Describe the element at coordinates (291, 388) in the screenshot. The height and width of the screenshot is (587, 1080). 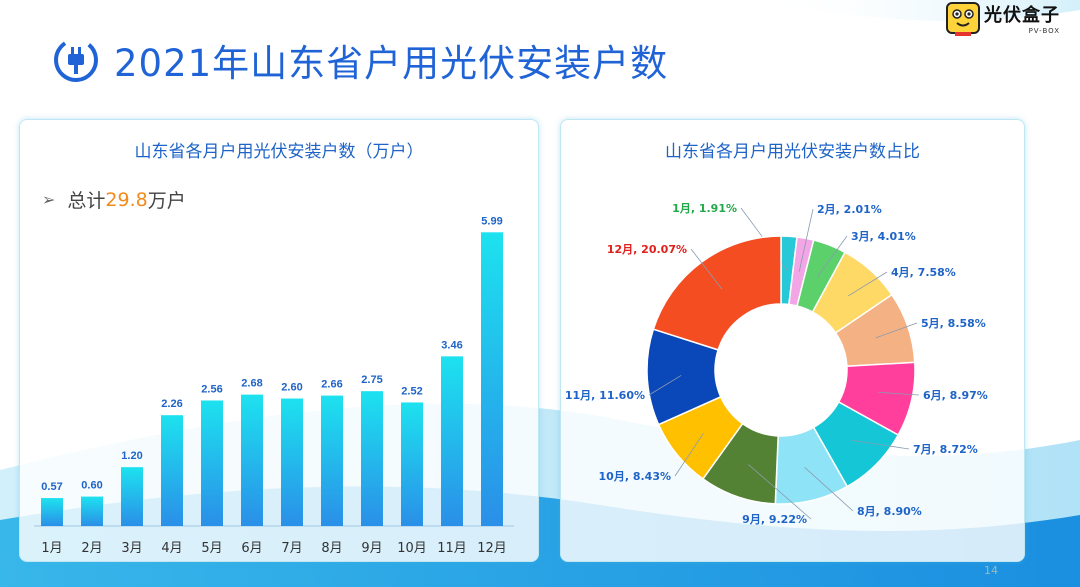
I see `bar-value-label: 2.60` at that location.